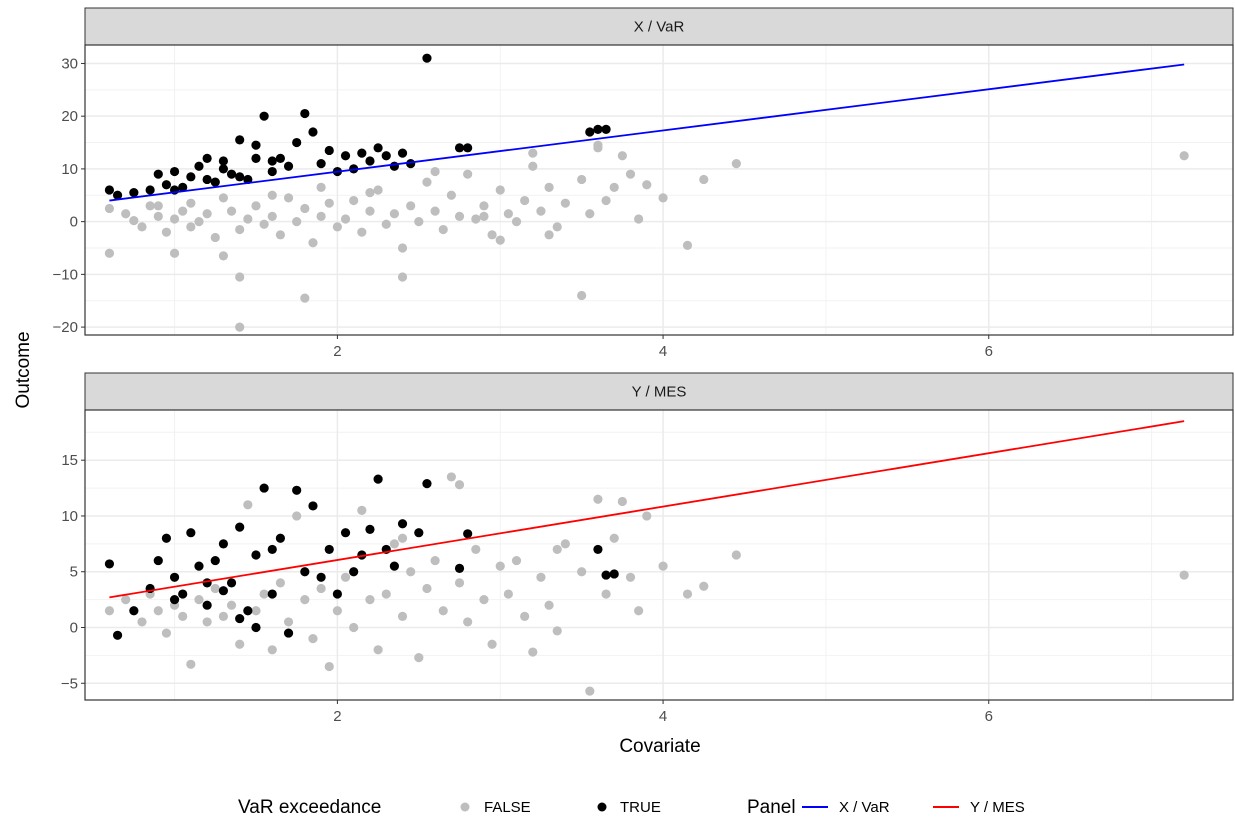 The height and width of the screenshot is (822, 1235). I want to click on legend-line-title: Panel, so click(771, 807).